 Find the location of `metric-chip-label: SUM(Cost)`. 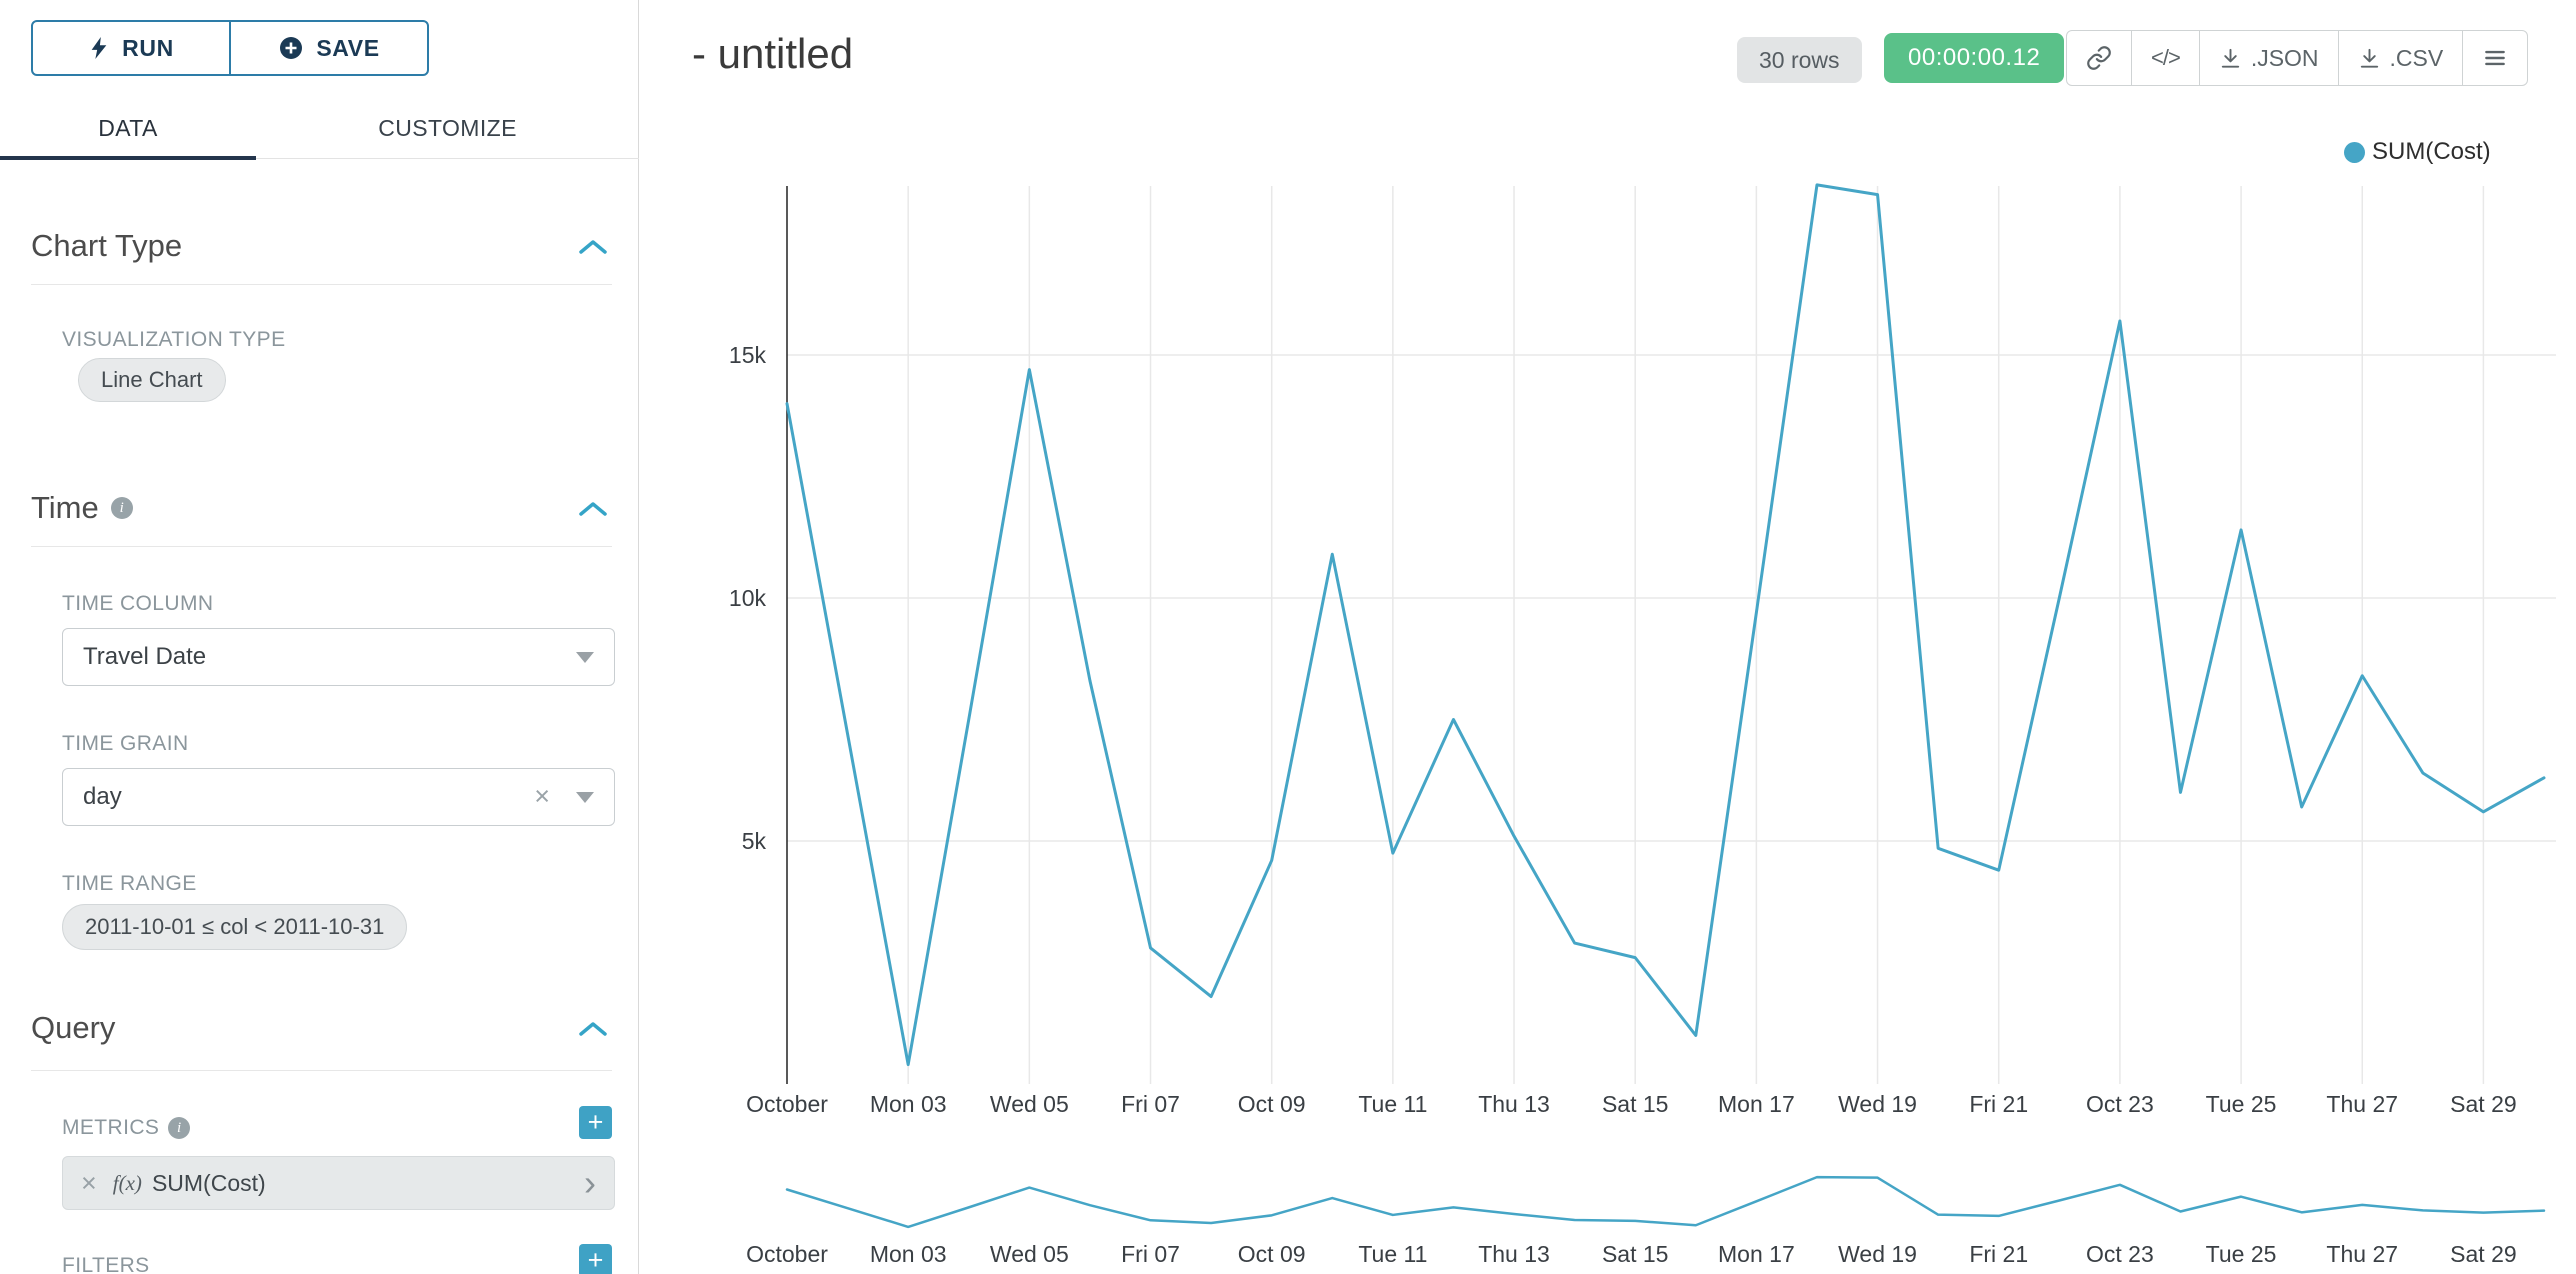

metric-chip-label: SUM(Cost) is located at coordinates (208, 1182).